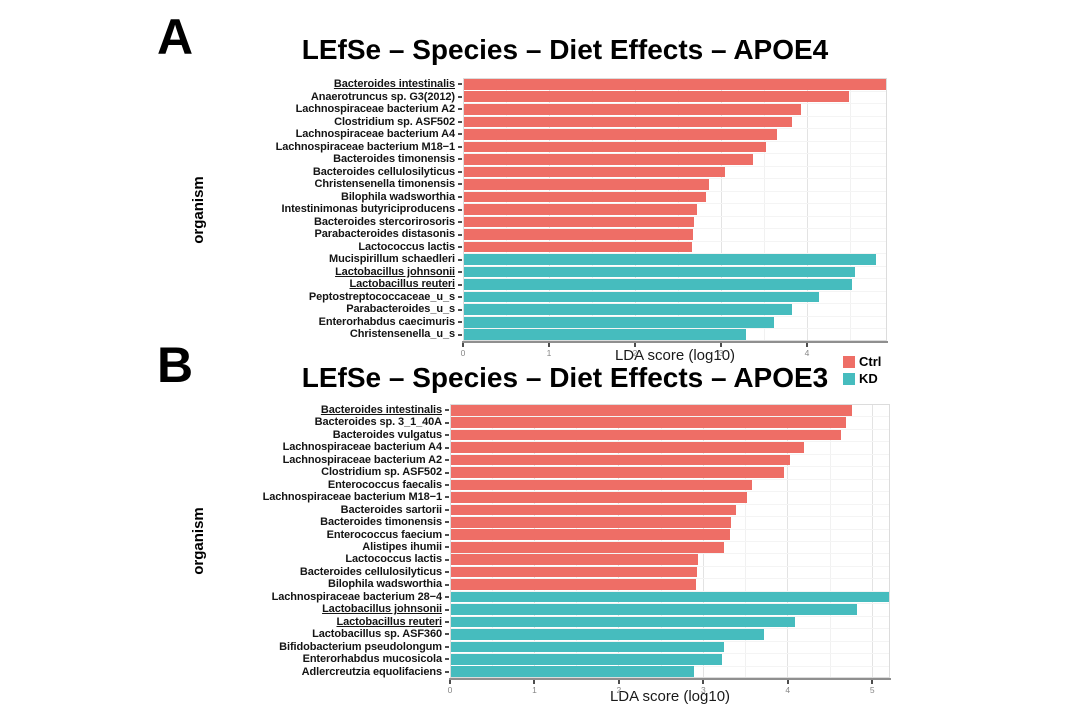 Image resolution: width=1080 pixels, height=722 pixels. Describe the element at coordinates (378, 422) in the screenshot. I see `organism-label: Bacteroides sp. 3_1_40A` at that location.